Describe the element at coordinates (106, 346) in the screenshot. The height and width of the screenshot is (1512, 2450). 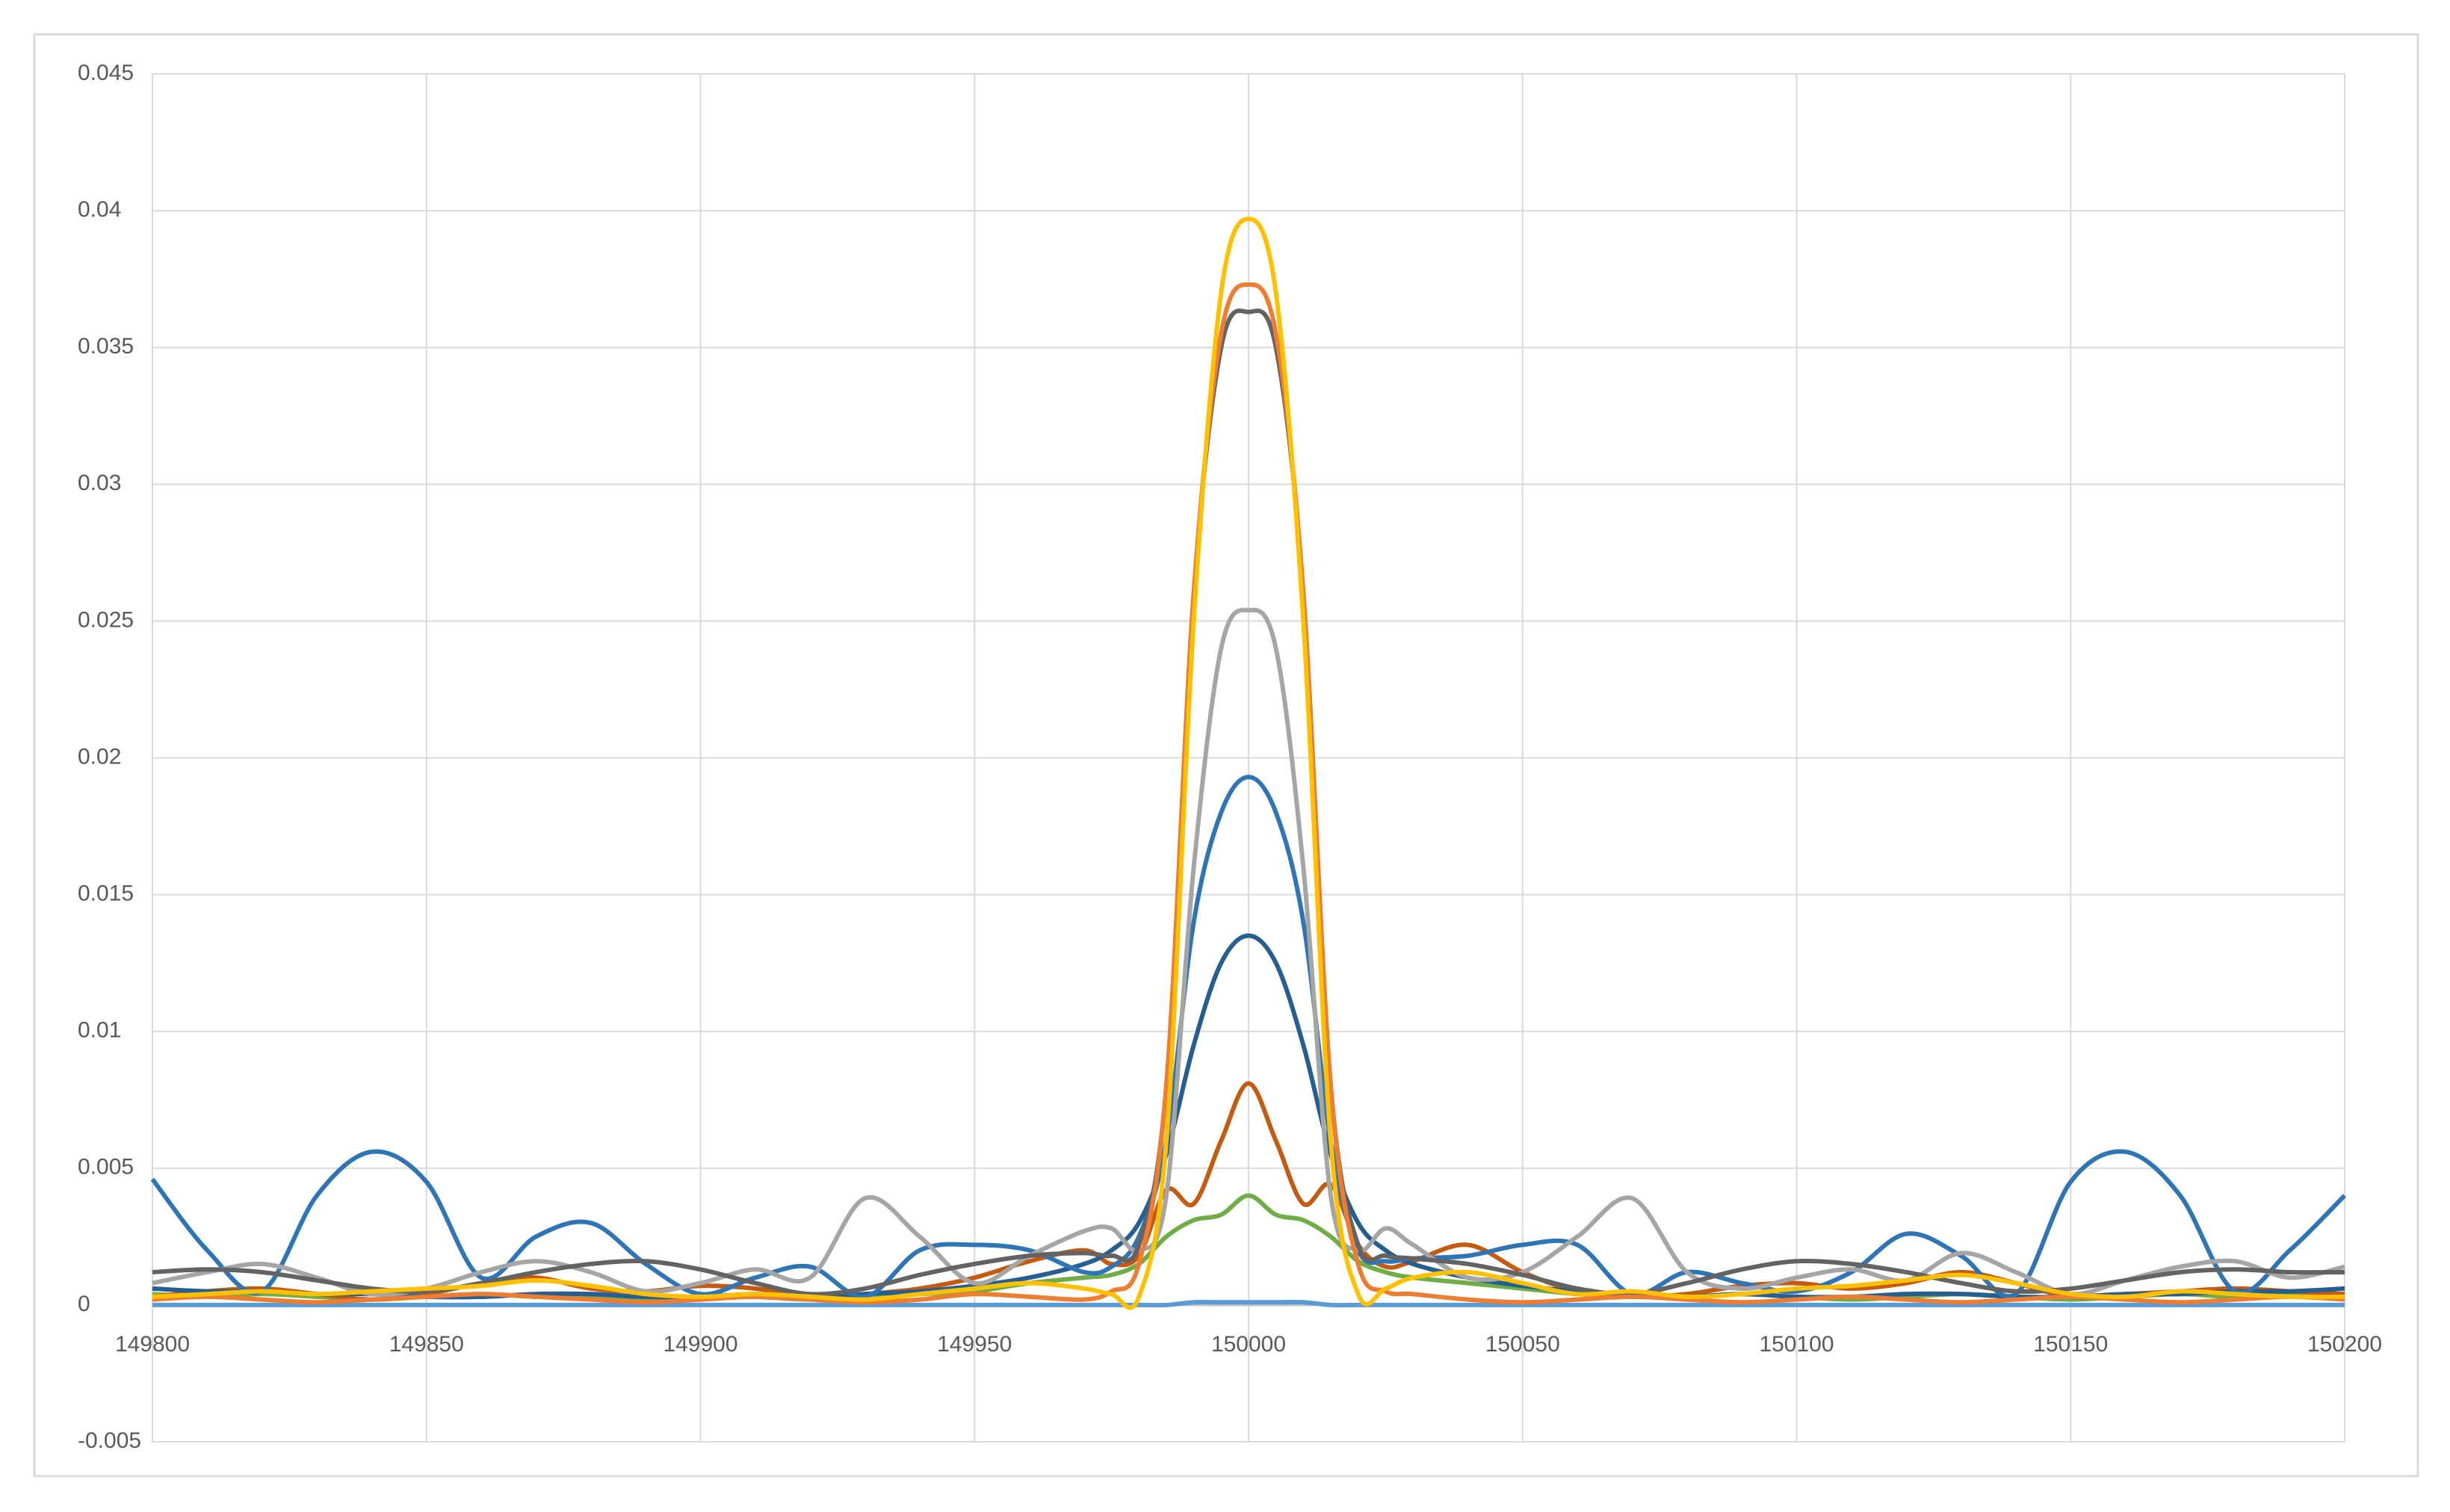
I see `y-tick-label: 0.035` at that location.